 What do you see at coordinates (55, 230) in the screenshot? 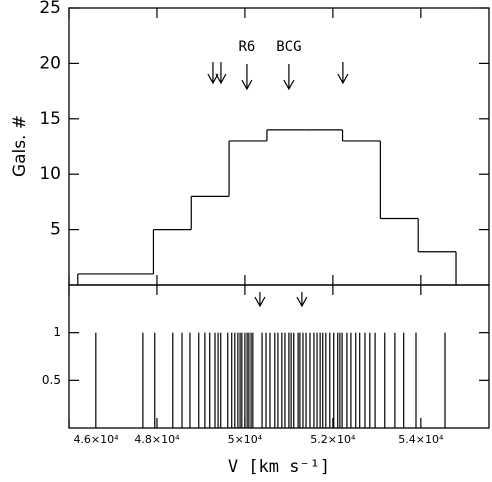
I see `y-tick-label: 5` at bounding box center [55, 230].